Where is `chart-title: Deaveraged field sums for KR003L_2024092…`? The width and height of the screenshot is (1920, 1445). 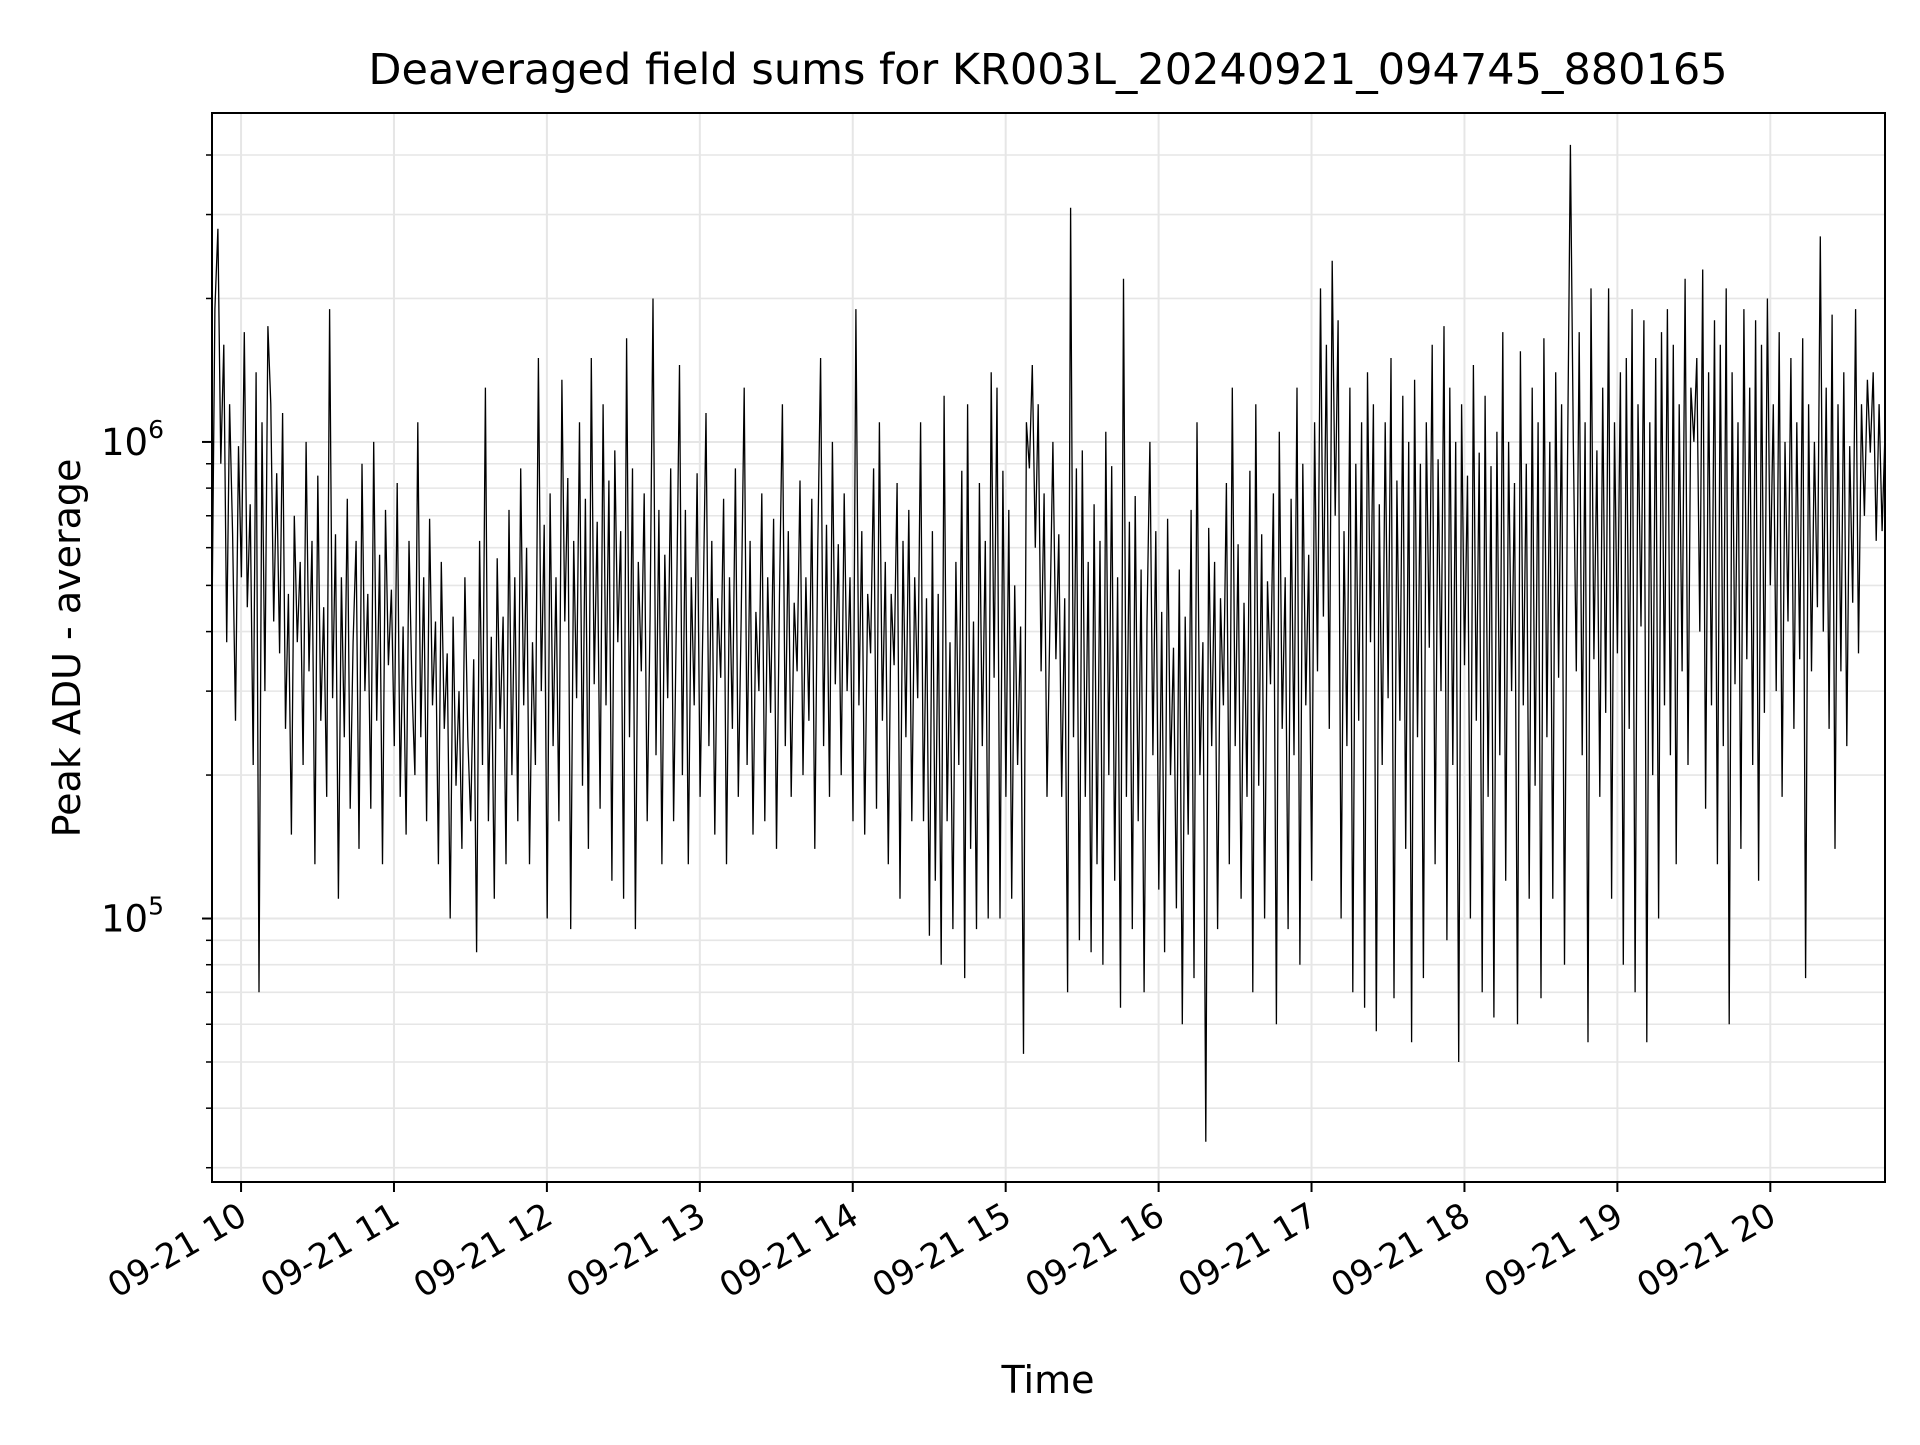
chart-title: Deaveraged field sums for KR003L_2024092… is located at coordinates (1047, 70).